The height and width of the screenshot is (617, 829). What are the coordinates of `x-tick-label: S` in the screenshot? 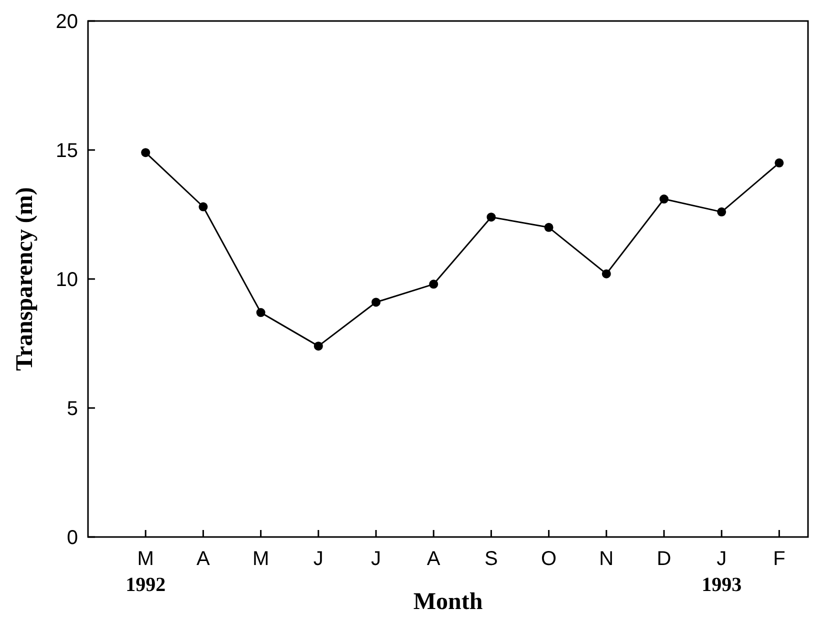 It's located at (491, 559).